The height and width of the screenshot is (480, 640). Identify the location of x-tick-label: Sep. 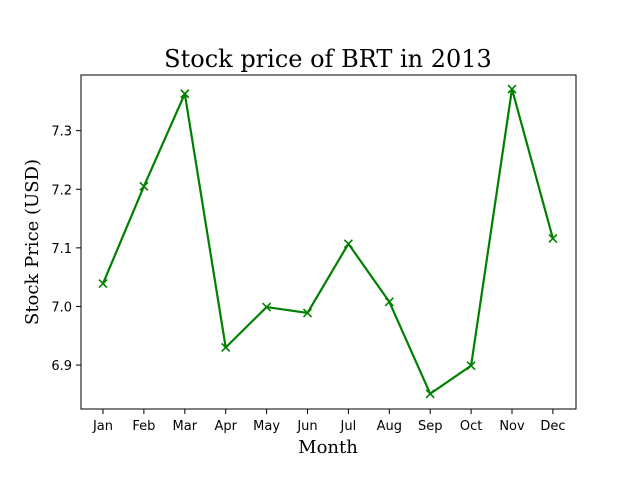
(430, 426).